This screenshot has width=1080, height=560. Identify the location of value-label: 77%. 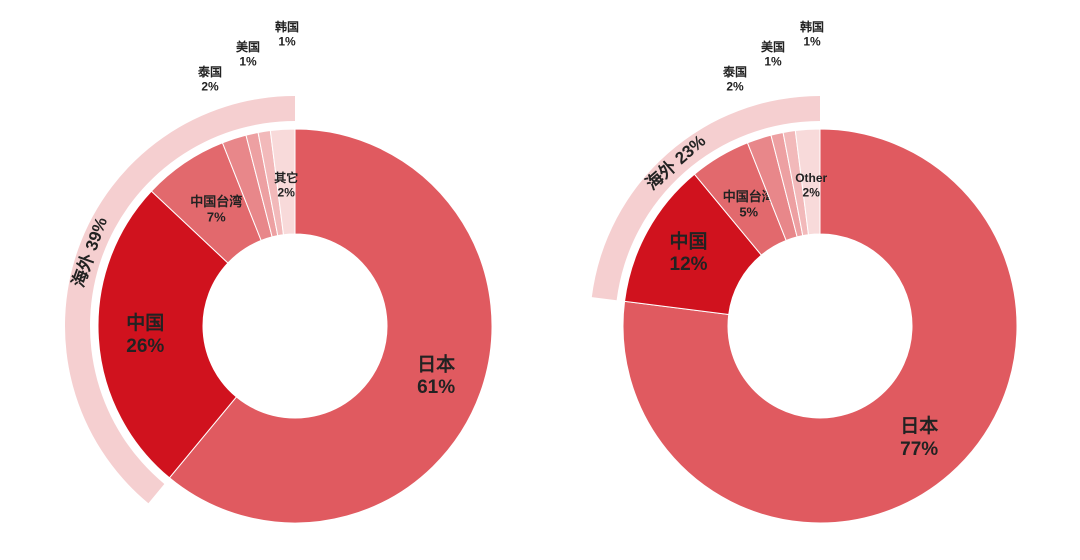
(919, 449).